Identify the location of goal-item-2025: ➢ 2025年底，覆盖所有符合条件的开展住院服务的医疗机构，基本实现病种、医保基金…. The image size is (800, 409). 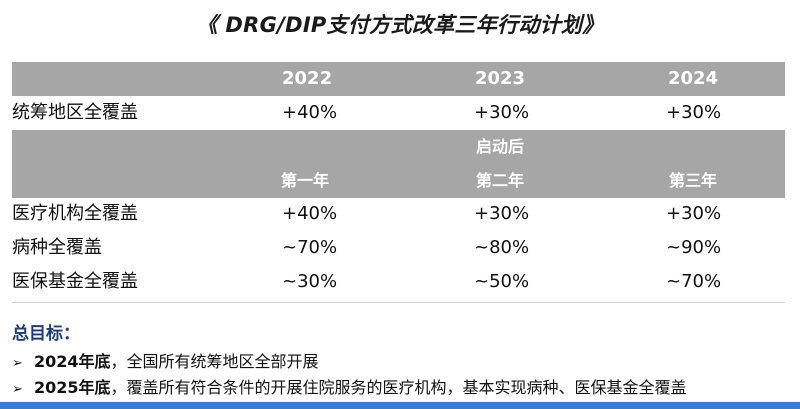
(349, 386).